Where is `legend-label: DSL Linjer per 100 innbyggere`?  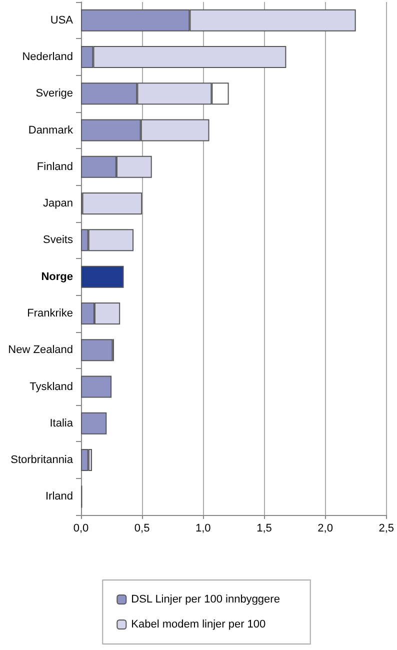 legend-label: DSL Linjer per 100 innbyggere is located at coordinates (205, 600).